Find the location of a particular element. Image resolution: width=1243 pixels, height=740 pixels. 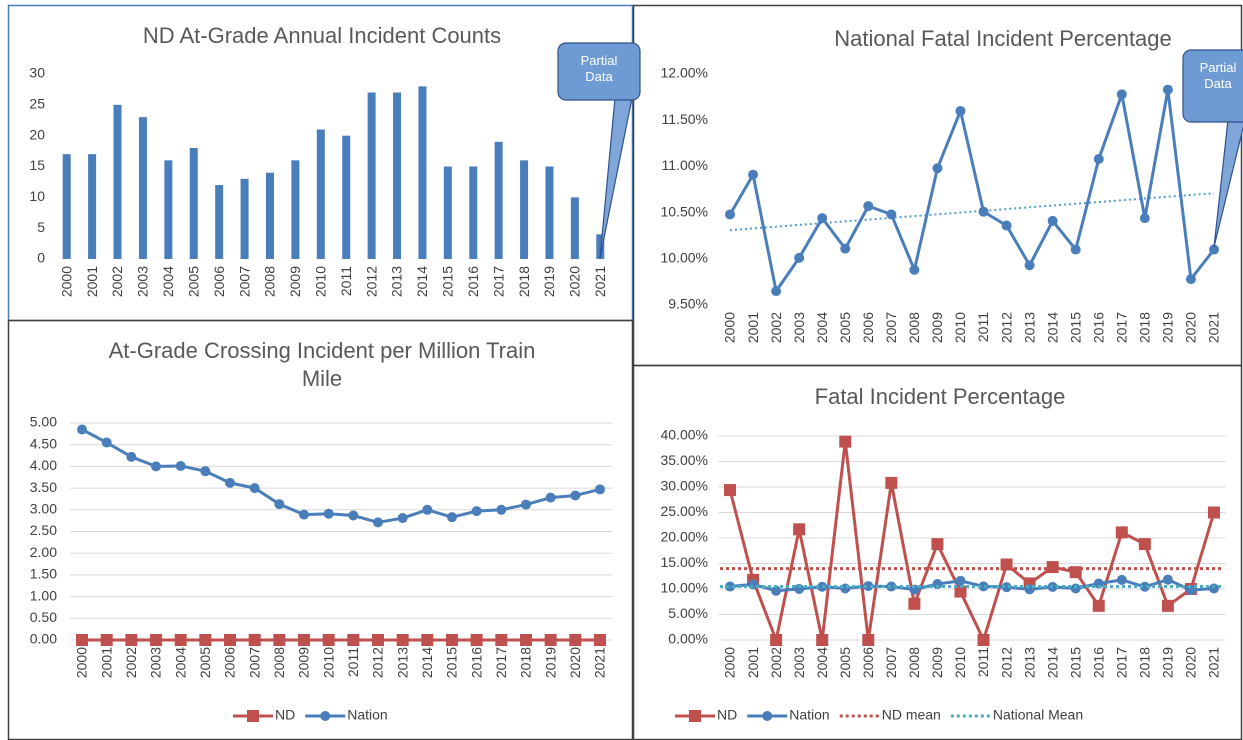

x-tick-label: 2002 is located at coordinates (776, 662).